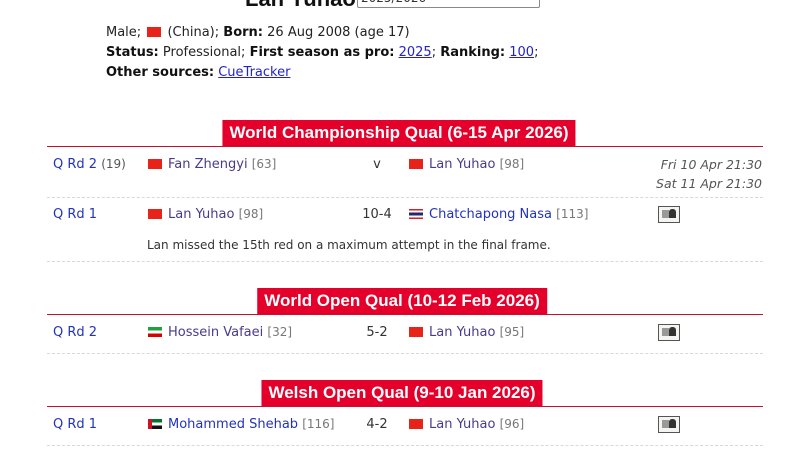 The image size is (798, 450). I want to click on player-1: Lan Yuhao [98], so click(205, 214).